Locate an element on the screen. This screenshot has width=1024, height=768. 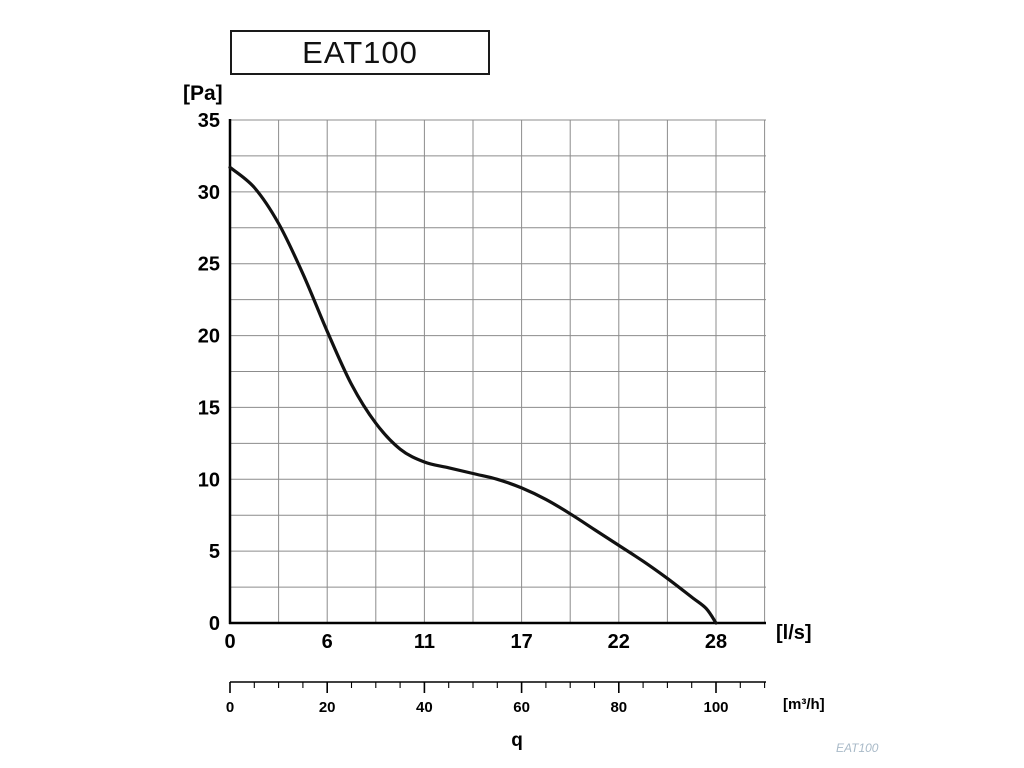
svg-text: 30 is located at coordinates (209, 193).